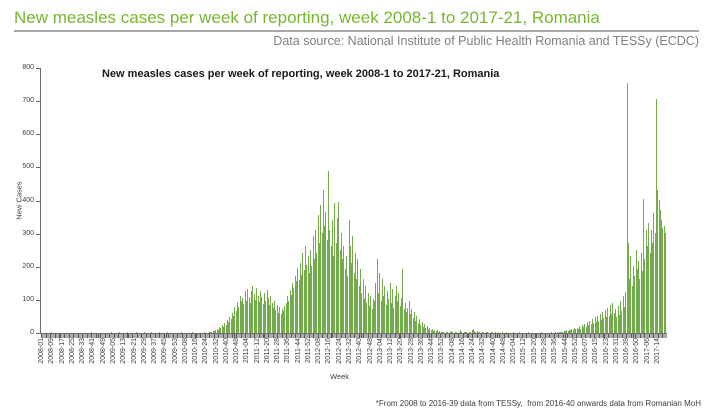  I want to click on x-tick-label: 2011-28, so click(278, 351).